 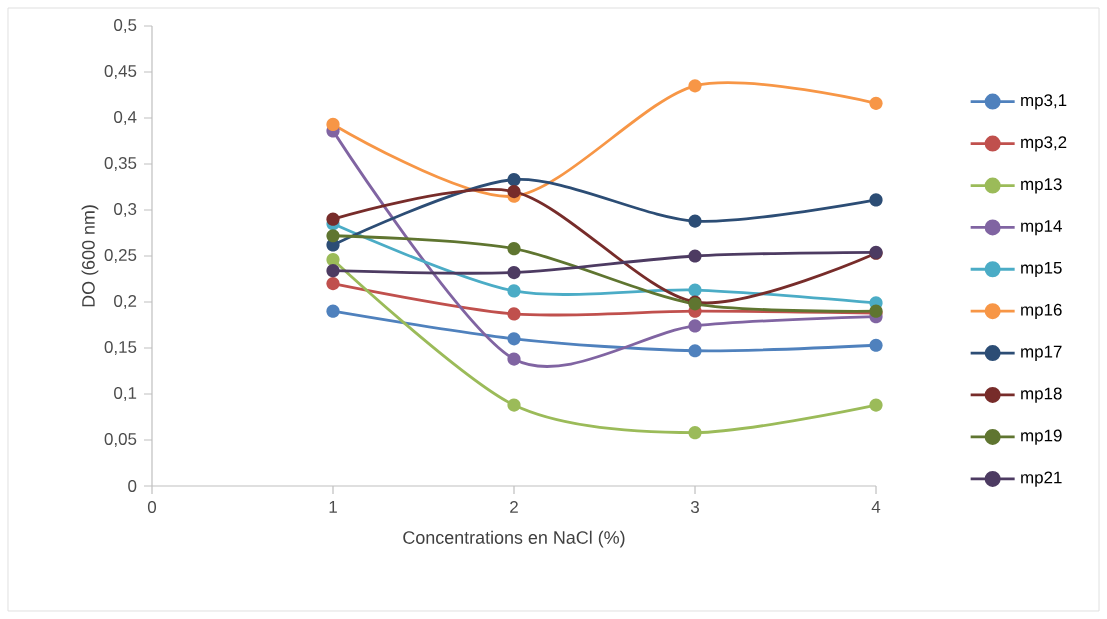 I want to click on x-tick-label: 2, so click(x=514, y=507).